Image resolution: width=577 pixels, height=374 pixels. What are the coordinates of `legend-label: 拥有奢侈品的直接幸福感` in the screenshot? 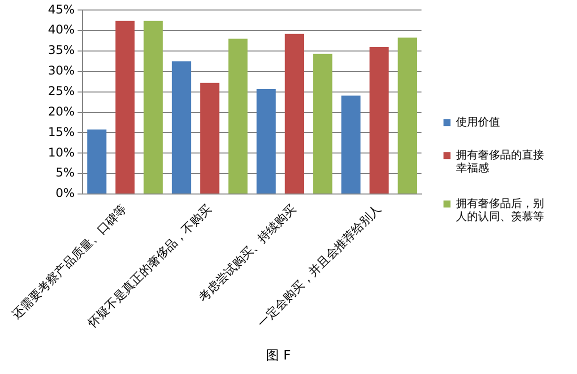 It's located at (500, 161).